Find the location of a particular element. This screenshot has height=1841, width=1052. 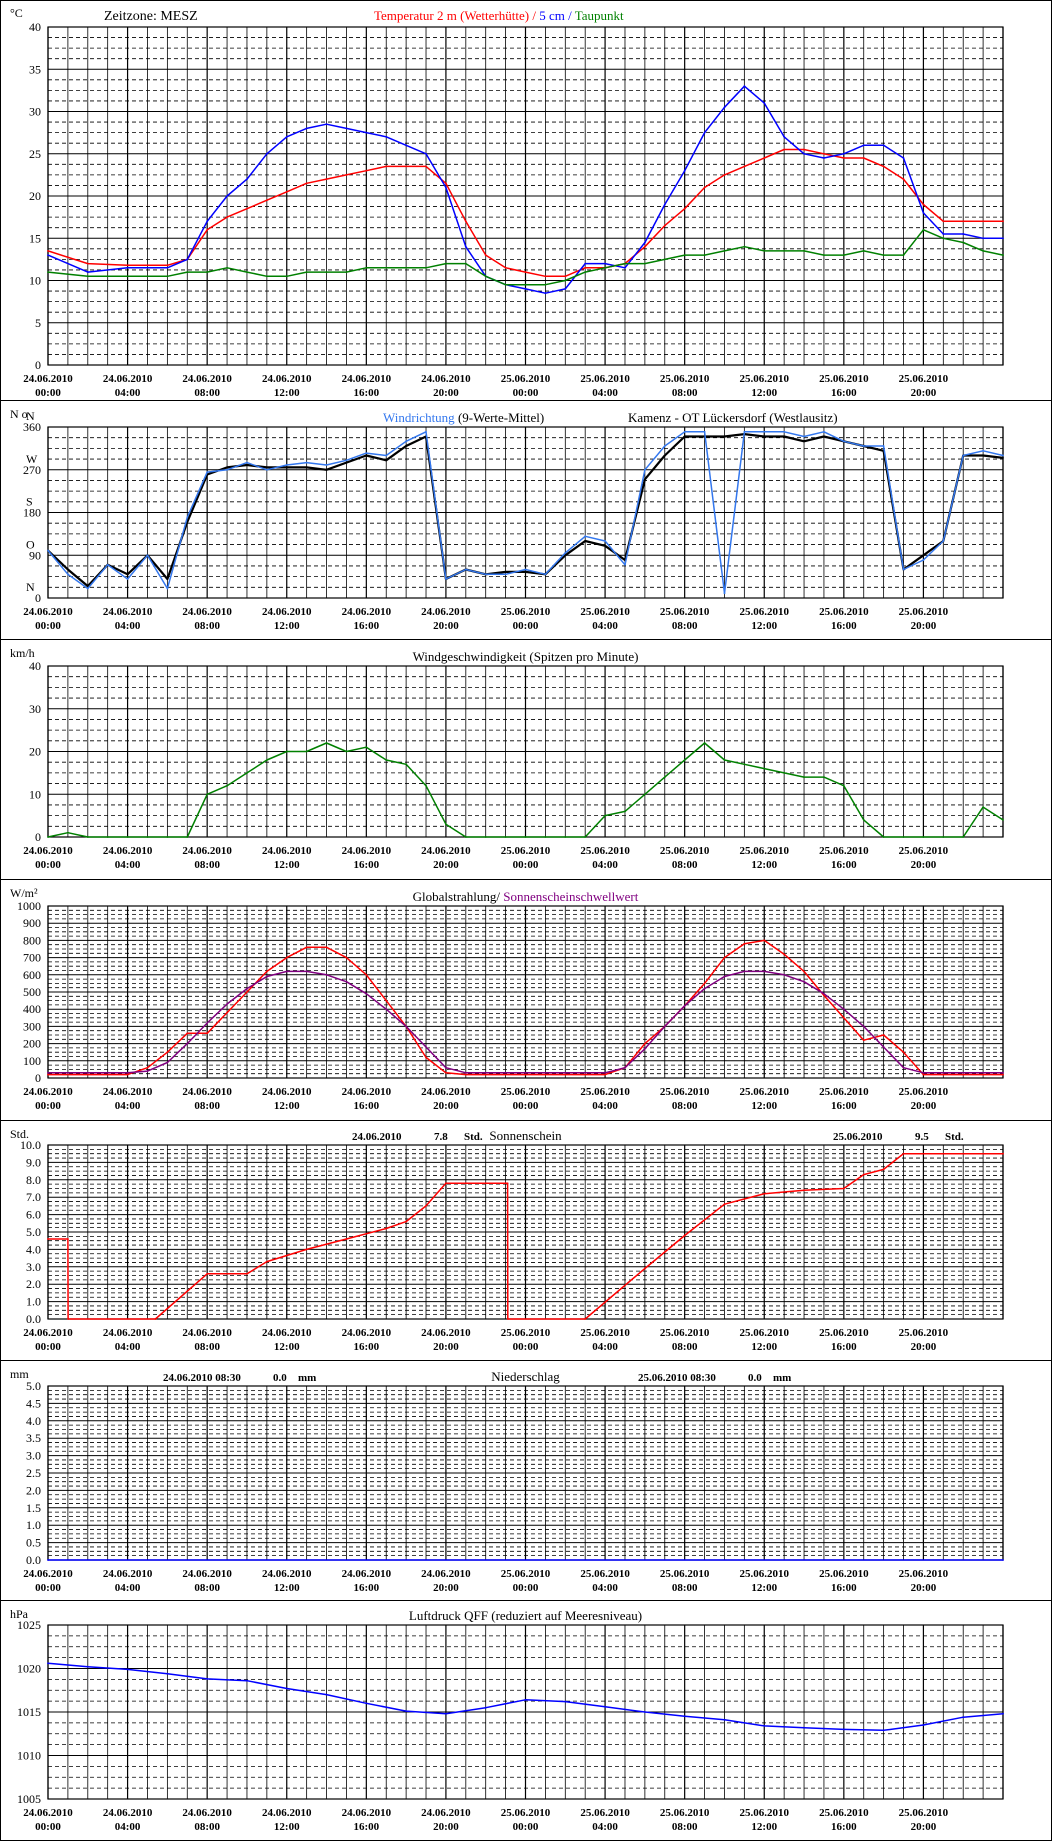

day-total-date: 24.06.2010 is located at coordinates (377, 1137).